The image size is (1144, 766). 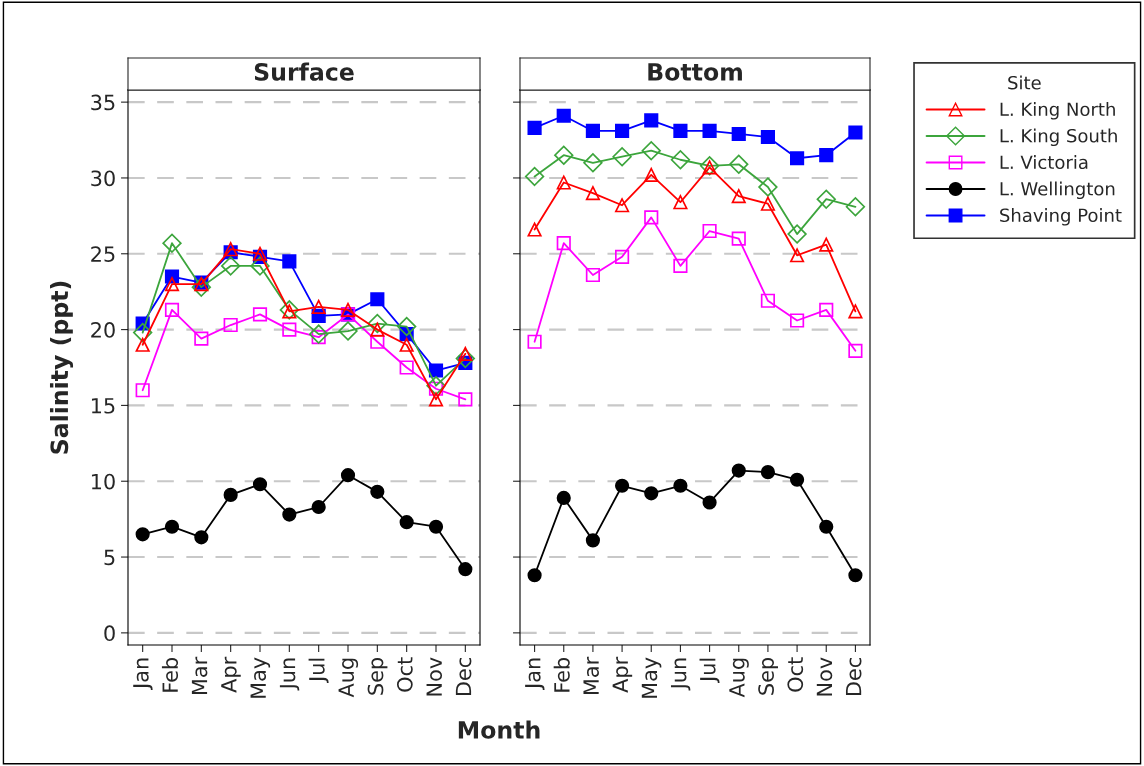 I want to click on y-tick-label: 5, so click(x=109, y=557).